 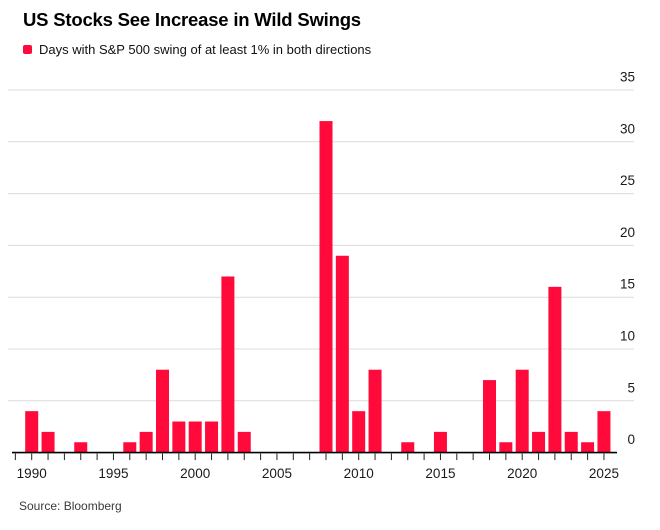 I want to click on x-axis-label: 2025, so click(x=604, y=473).